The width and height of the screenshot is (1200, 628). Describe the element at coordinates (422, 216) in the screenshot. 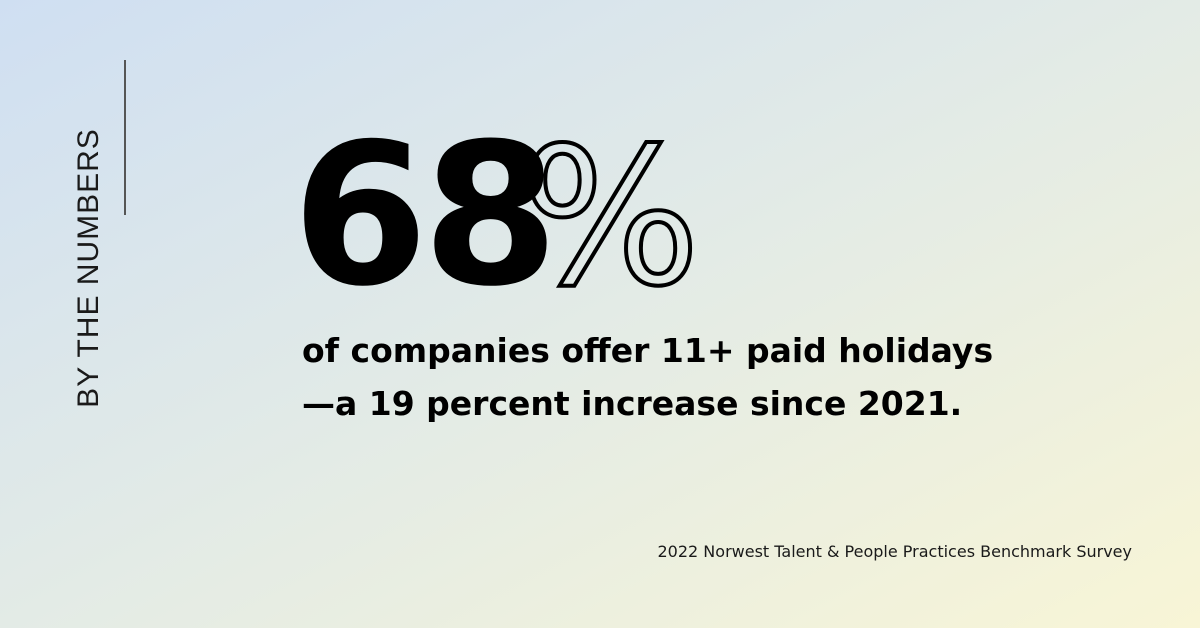

I see `stat-number: 68` at that location.